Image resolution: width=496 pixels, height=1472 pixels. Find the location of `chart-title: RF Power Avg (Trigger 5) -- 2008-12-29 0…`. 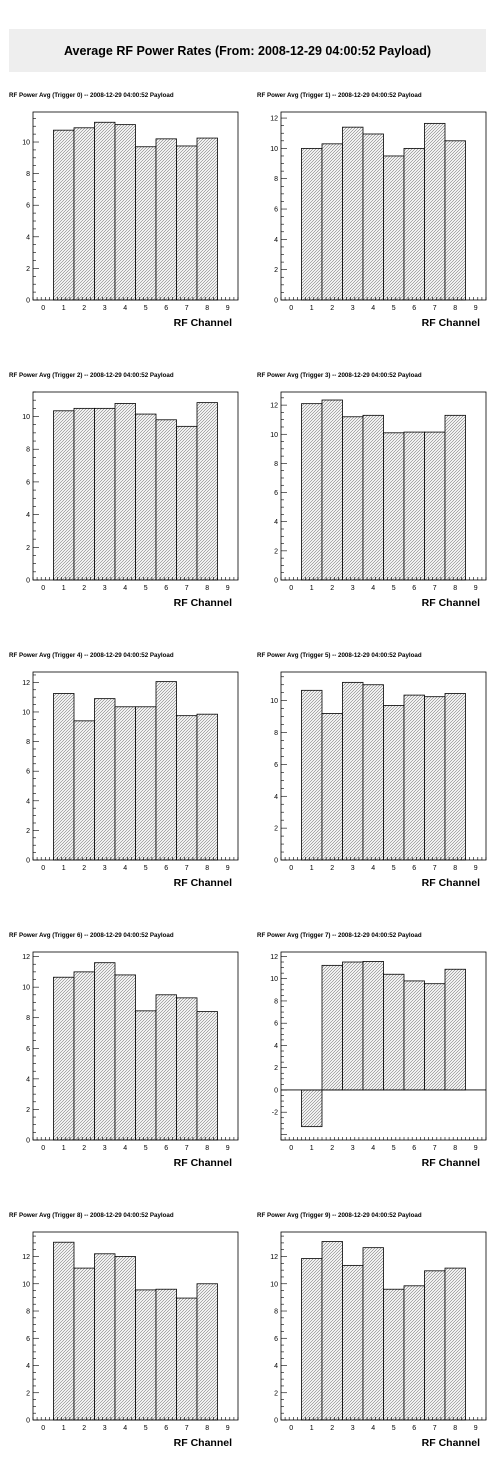

chart-title: RF Power Avg (Trigger 5) -- 2008-12-29 0… is located at coordinates (339, 655).